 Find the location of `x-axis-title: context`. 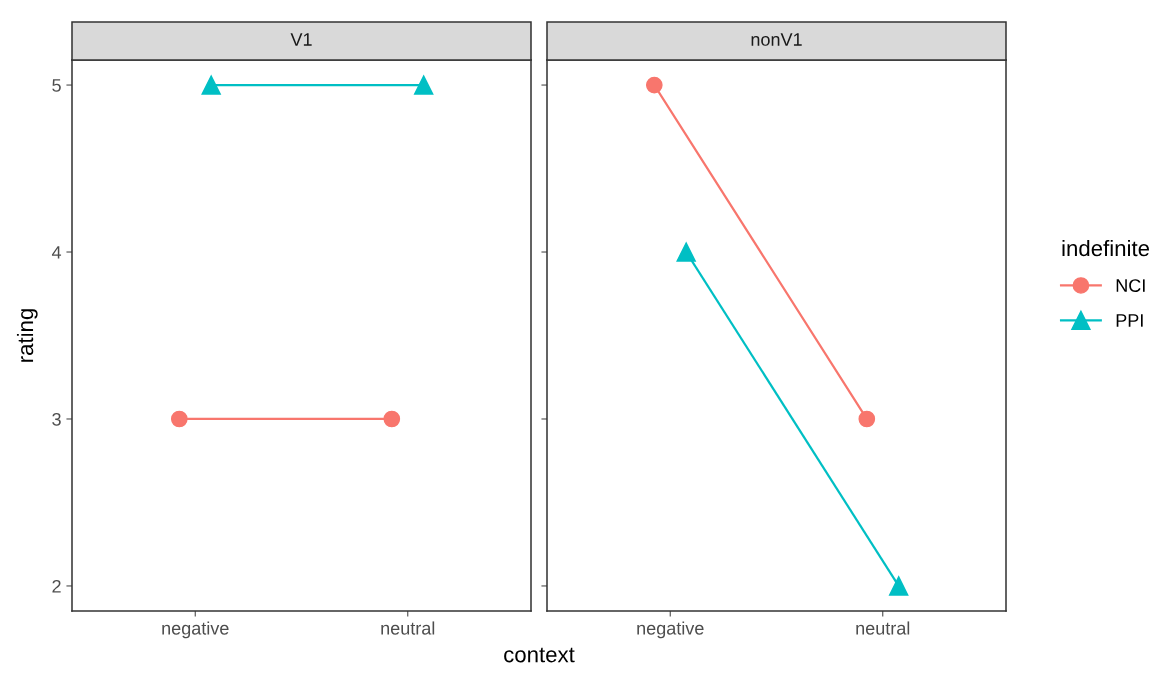

x-axis-title: context is located at coordinates (539, 655).